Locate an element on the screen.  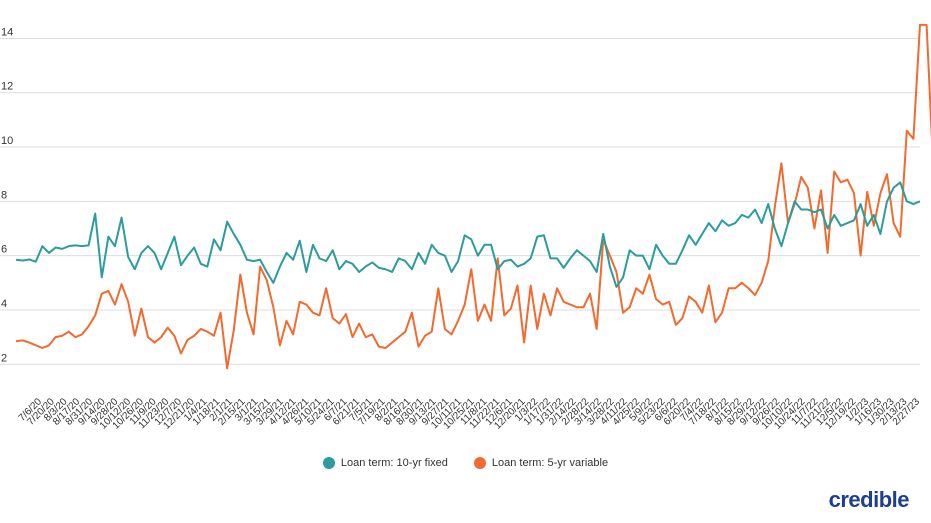
legend-label-variable: Loan term: 5-yr variable is located at coordinates (550, 463).